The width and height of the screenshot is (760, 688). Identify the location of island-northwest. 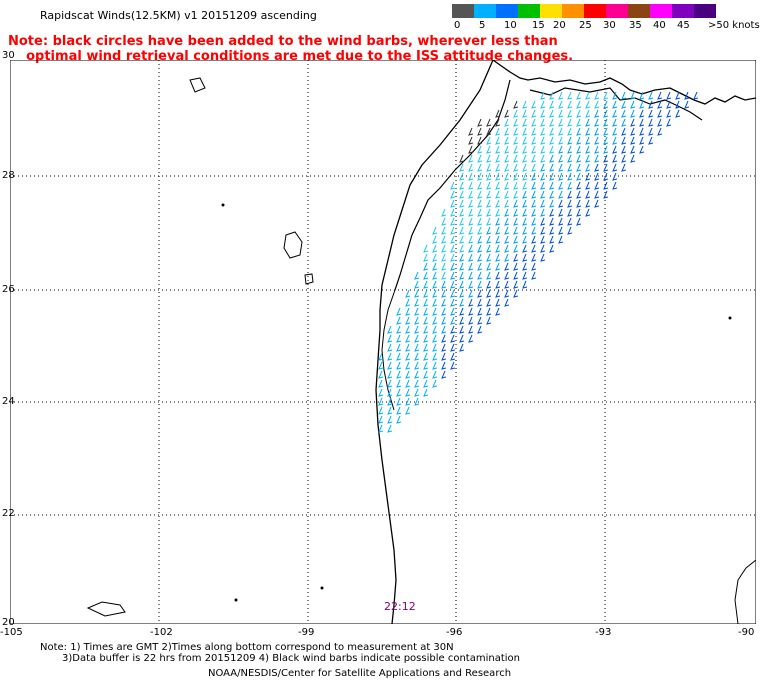
(197, 85).